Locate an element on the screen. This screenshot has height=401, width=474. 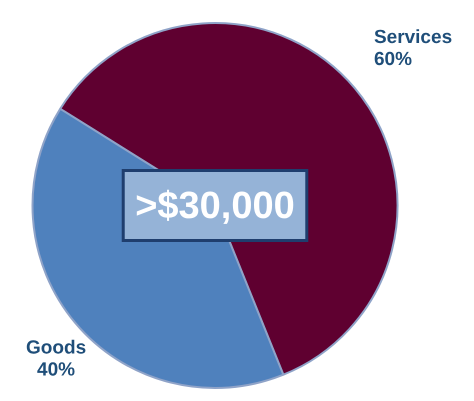
data-label: 40% is located at coordinates (56, 370).